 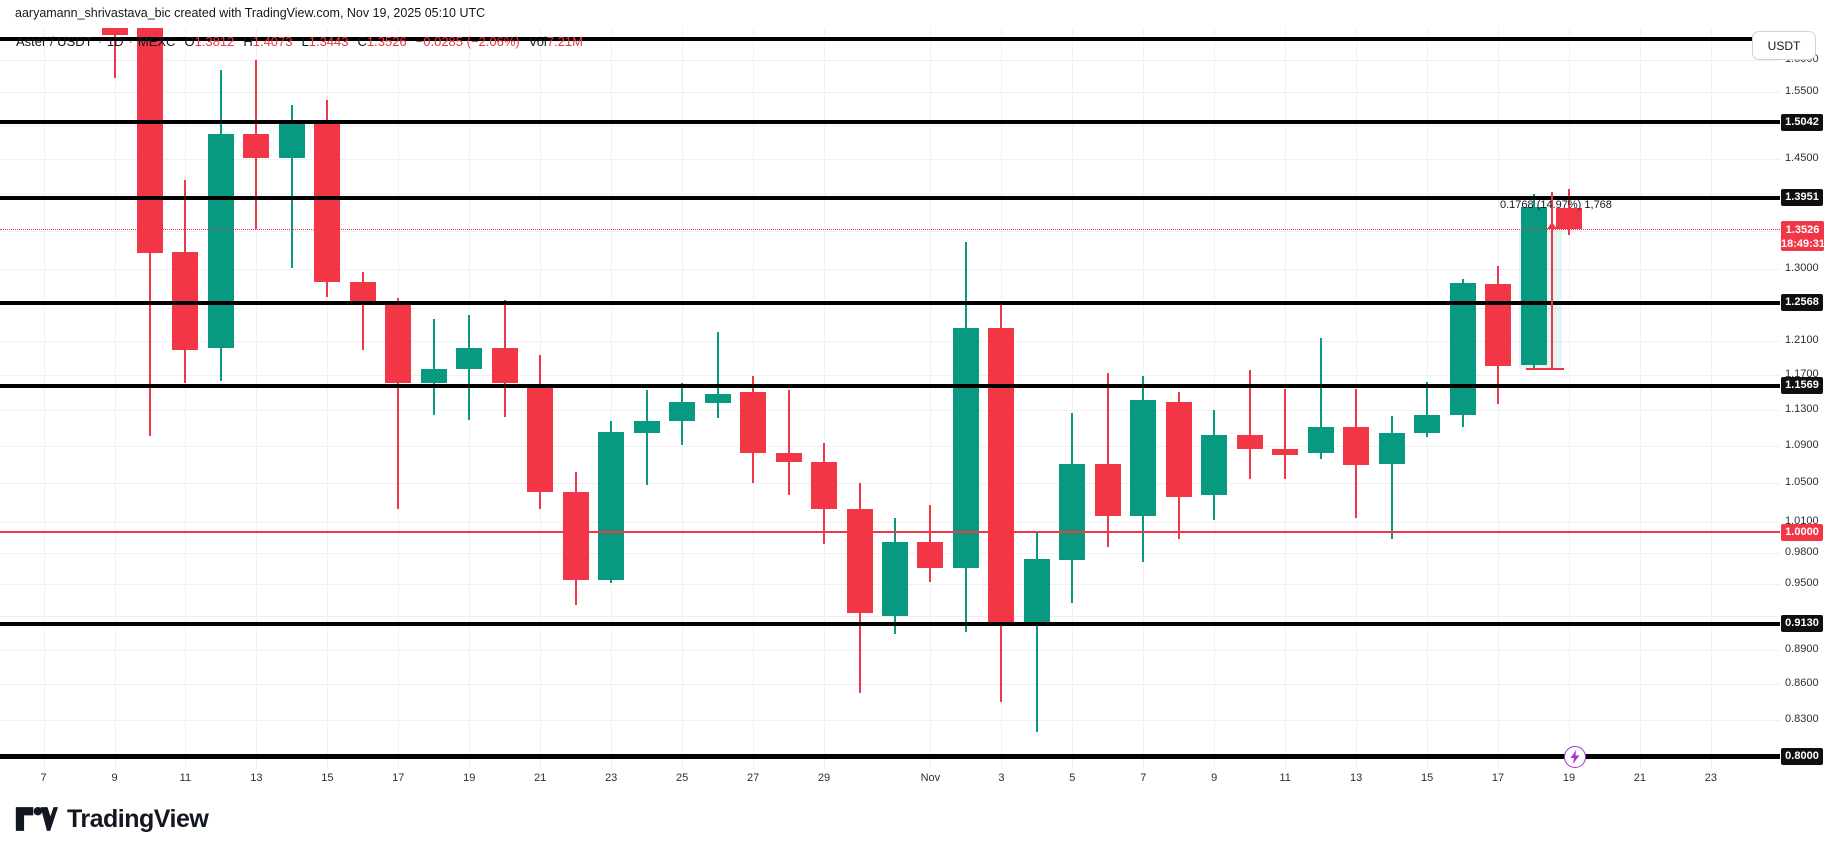 What do you see at coordinates (890, 302) in the screenshot?
I see `price-level-line-1.2568` at bounding box center [890, 302].